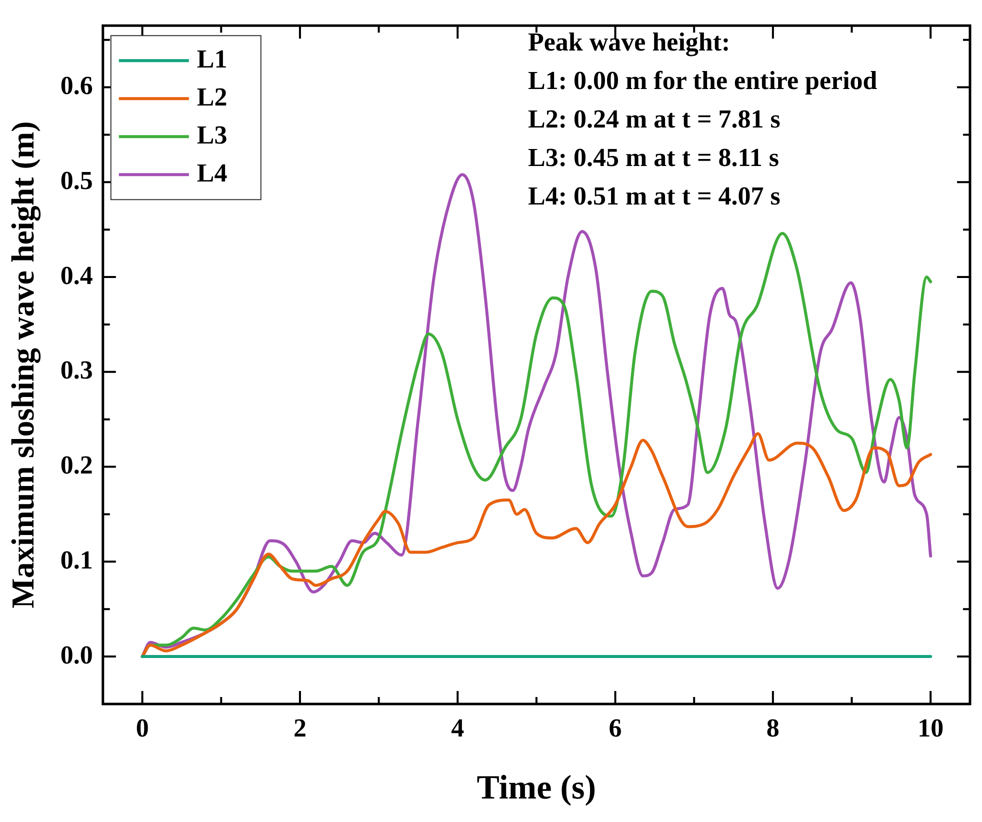 The image size is (982, 822). What do you see at coordinates (299, 727) in the screenshot?
I see `x-tick-label: 2` at bounding box center [299, 727].